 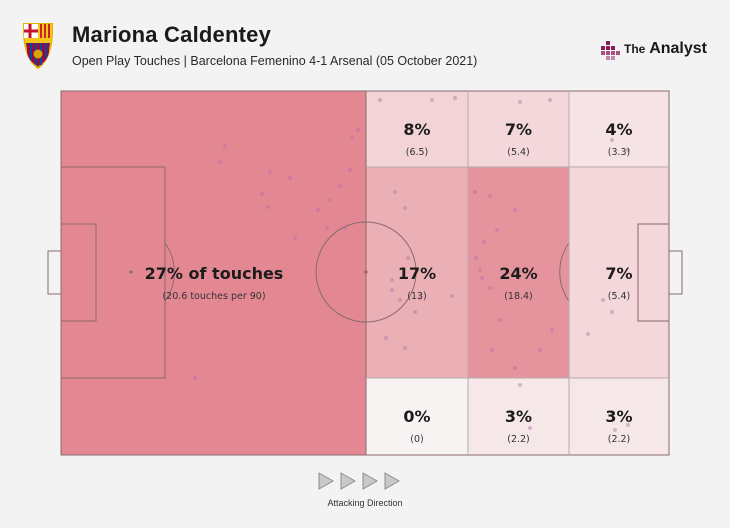 I want to click on zone-value-r2-bot: (2.2), so click(x=518, y=439).